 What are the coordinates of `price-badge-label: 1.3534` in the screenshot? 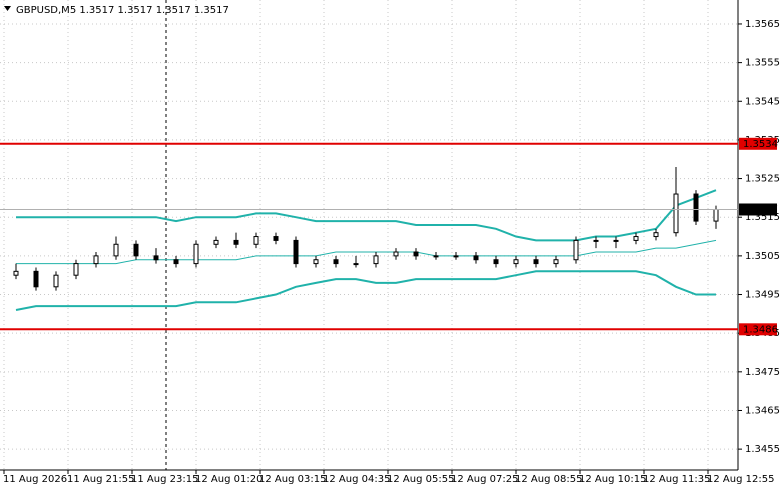 It's located at (760, 144).